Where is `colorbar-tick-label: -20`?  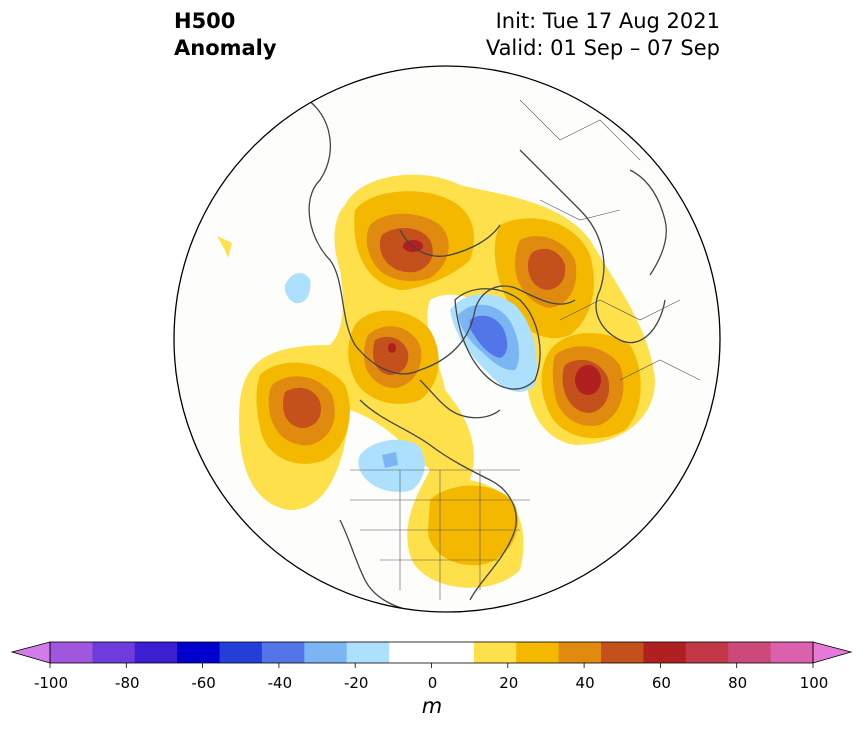
colorbar-tick-label: -20 is located at coordinates (356, 683).